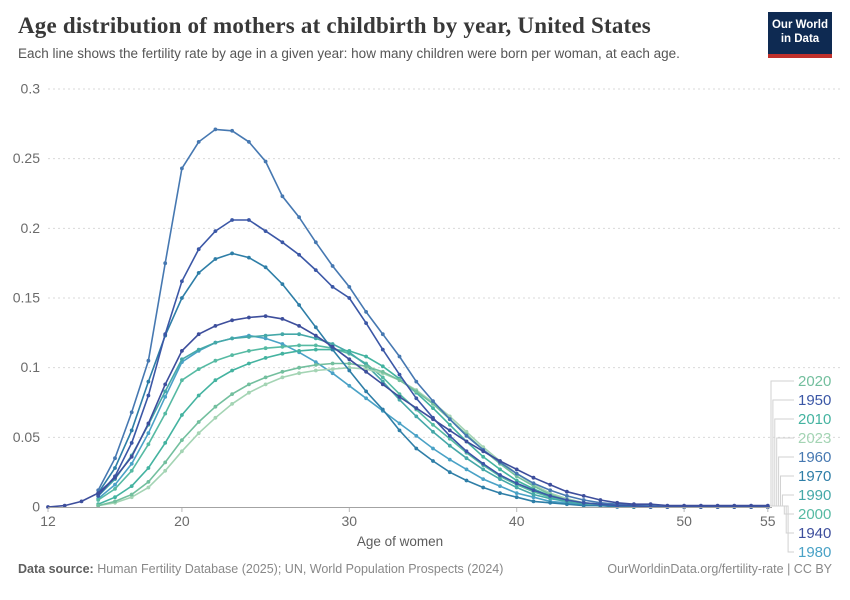  Describe the element at coordinates (814, 438) in the screenshot. I see `legend-label-2023: 2023` at that location.